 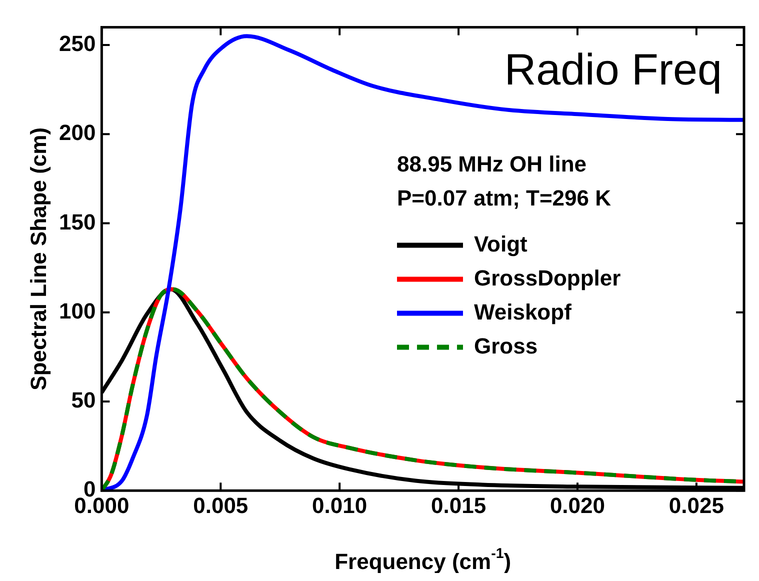 What do you see at coordinates (39, 258) in the screenshot?
I see `y-axis-title: Spectral Line Shape (cm)` at bounding box center [39, 258].